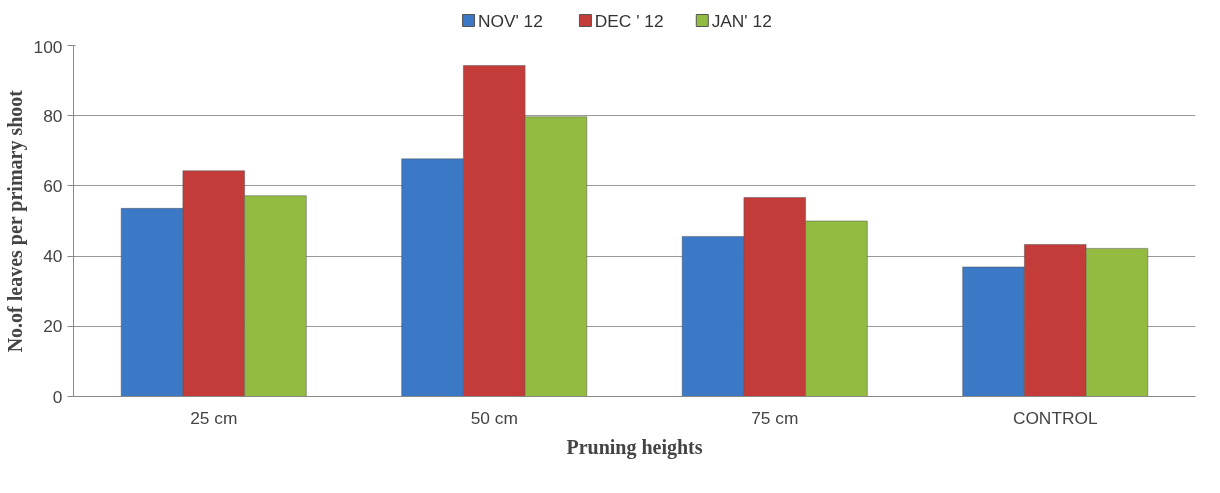 This screenshot has height=493, width=1220. Describe the element at coordinates (741, 20) in the screenshot. I see `legend-label: JAN' 12` at that location.